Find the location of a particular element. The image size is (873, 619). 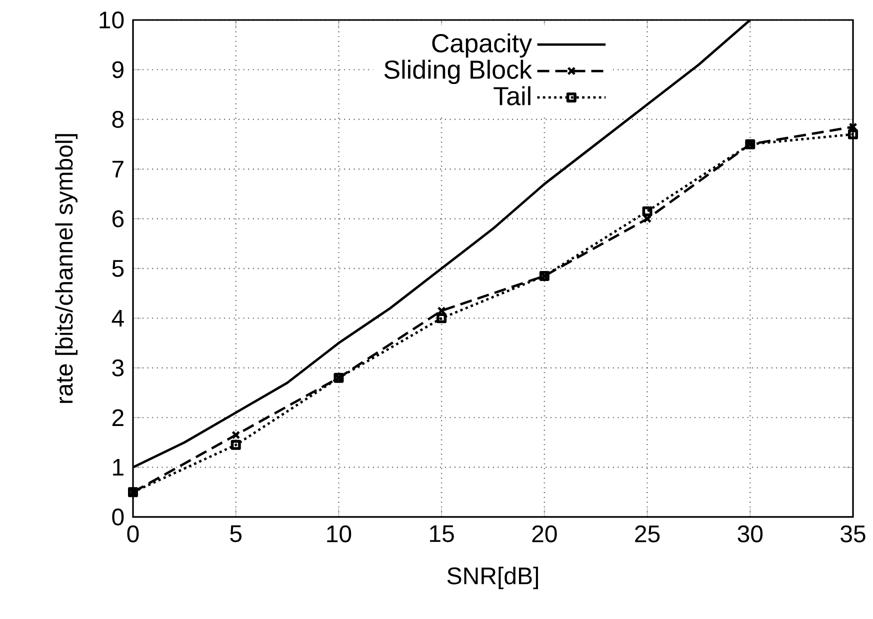

x-tick-label: 15 is located at coordinates (442, 533).